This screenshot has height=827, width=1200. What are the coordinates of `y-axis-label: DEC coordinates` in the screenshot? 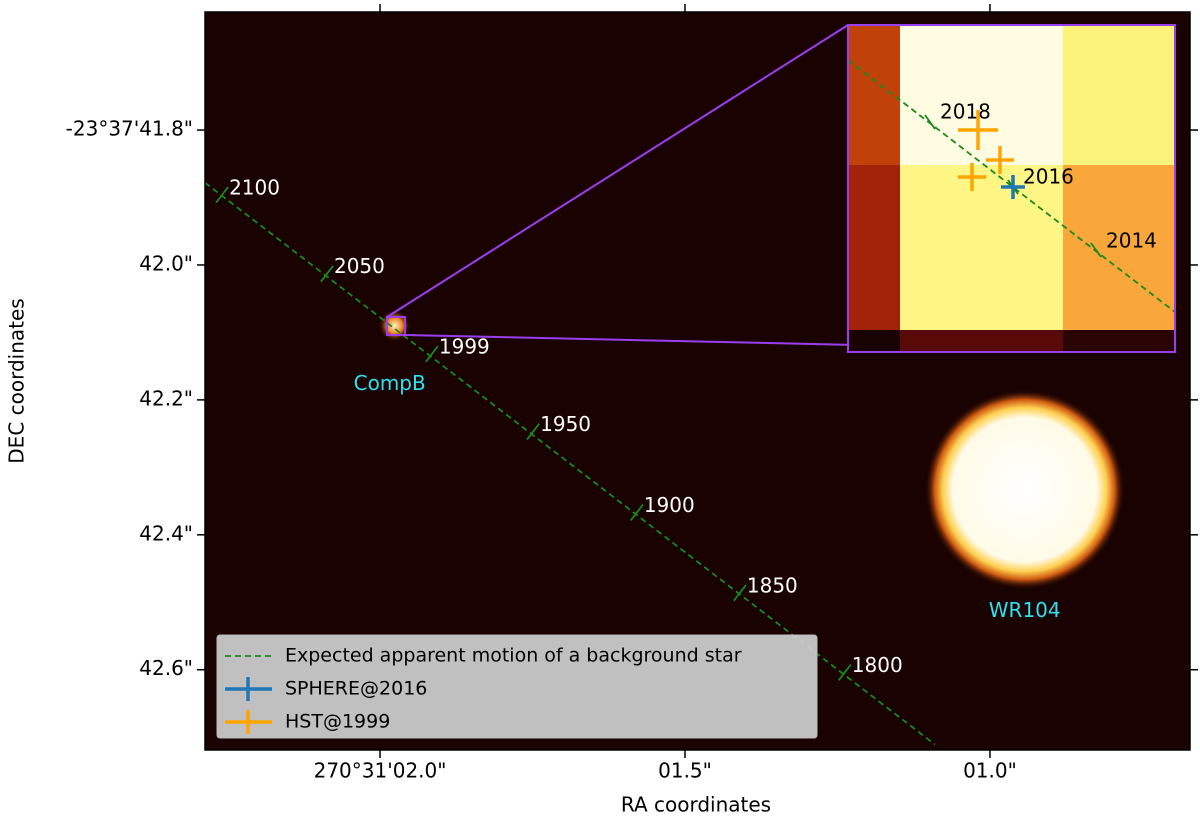 It's located at (17, 380).